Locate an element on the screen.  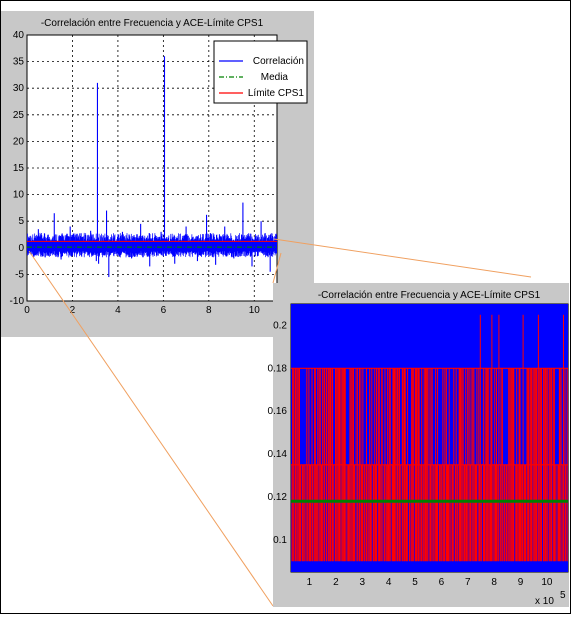
zoom-x-tick-label: 9 is located at coordinates (521, 582).